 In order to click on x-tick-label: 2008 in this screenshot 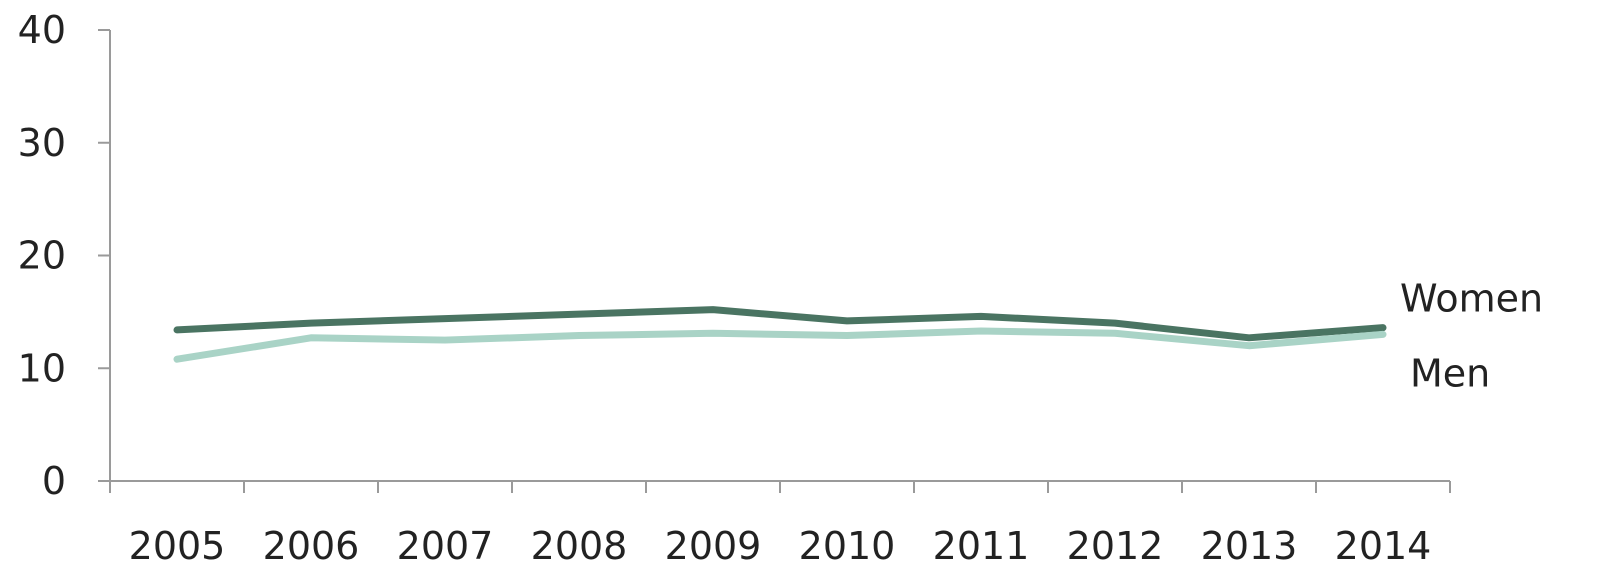, I will do `click(579, 546)`.